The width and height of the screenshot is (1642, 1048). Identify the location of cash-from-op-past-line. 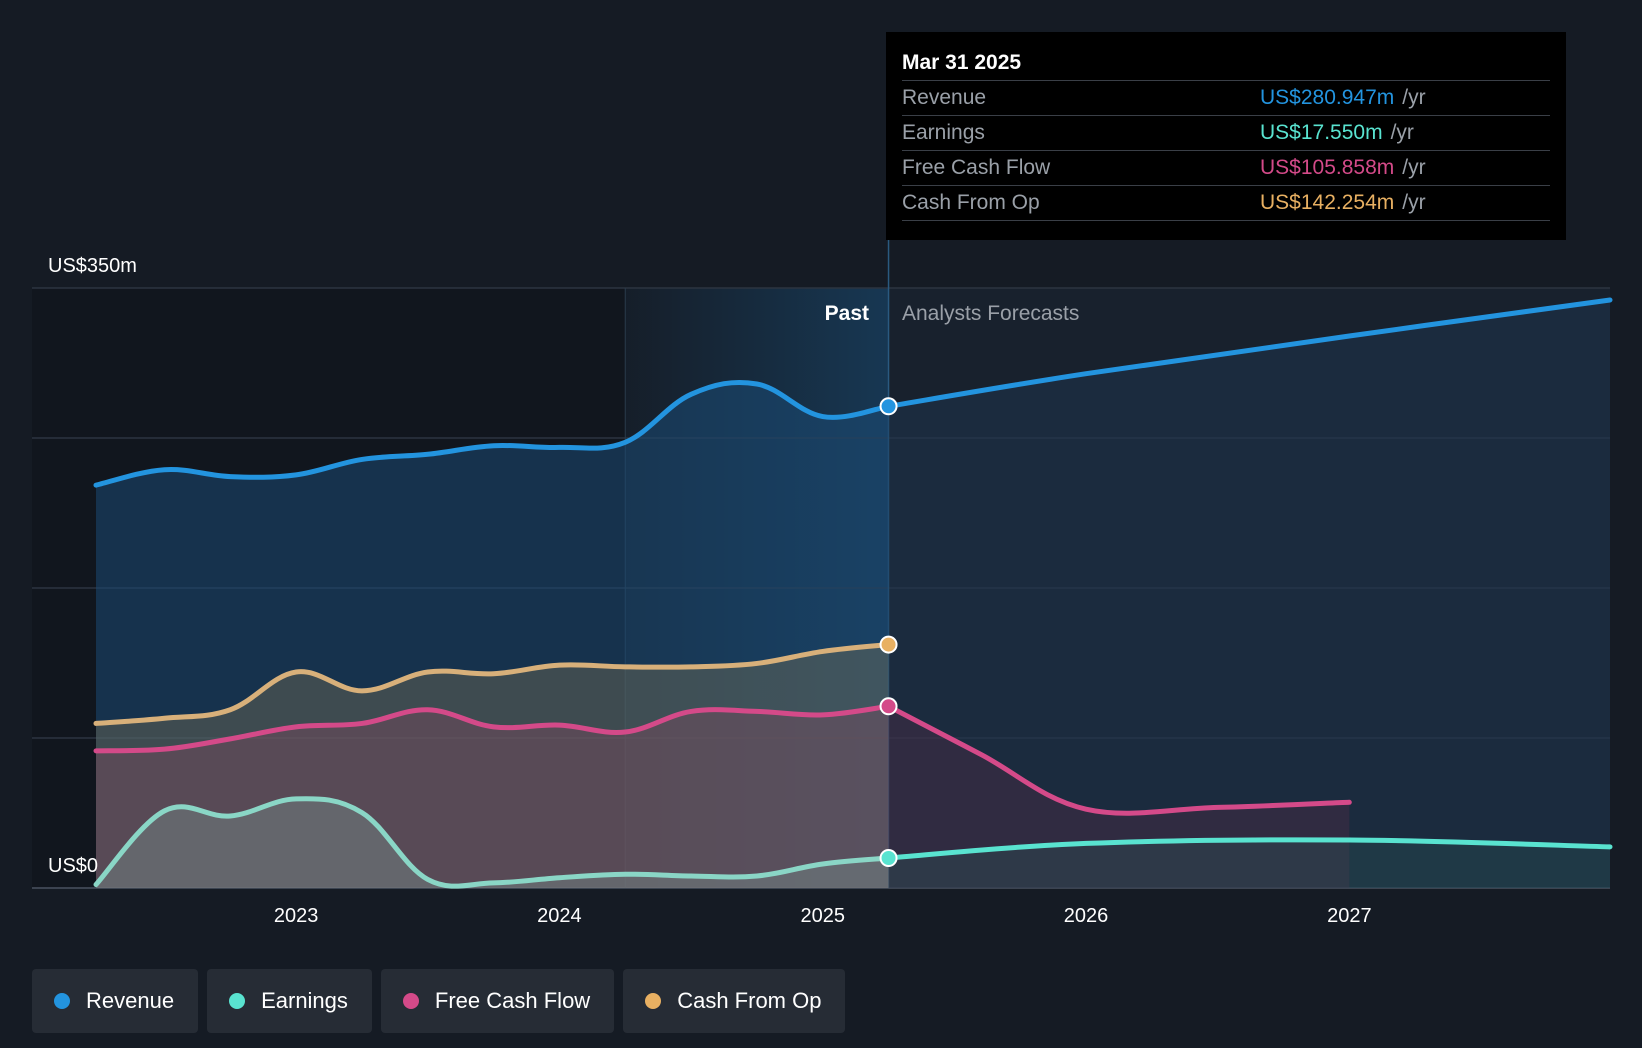
(492, 684).